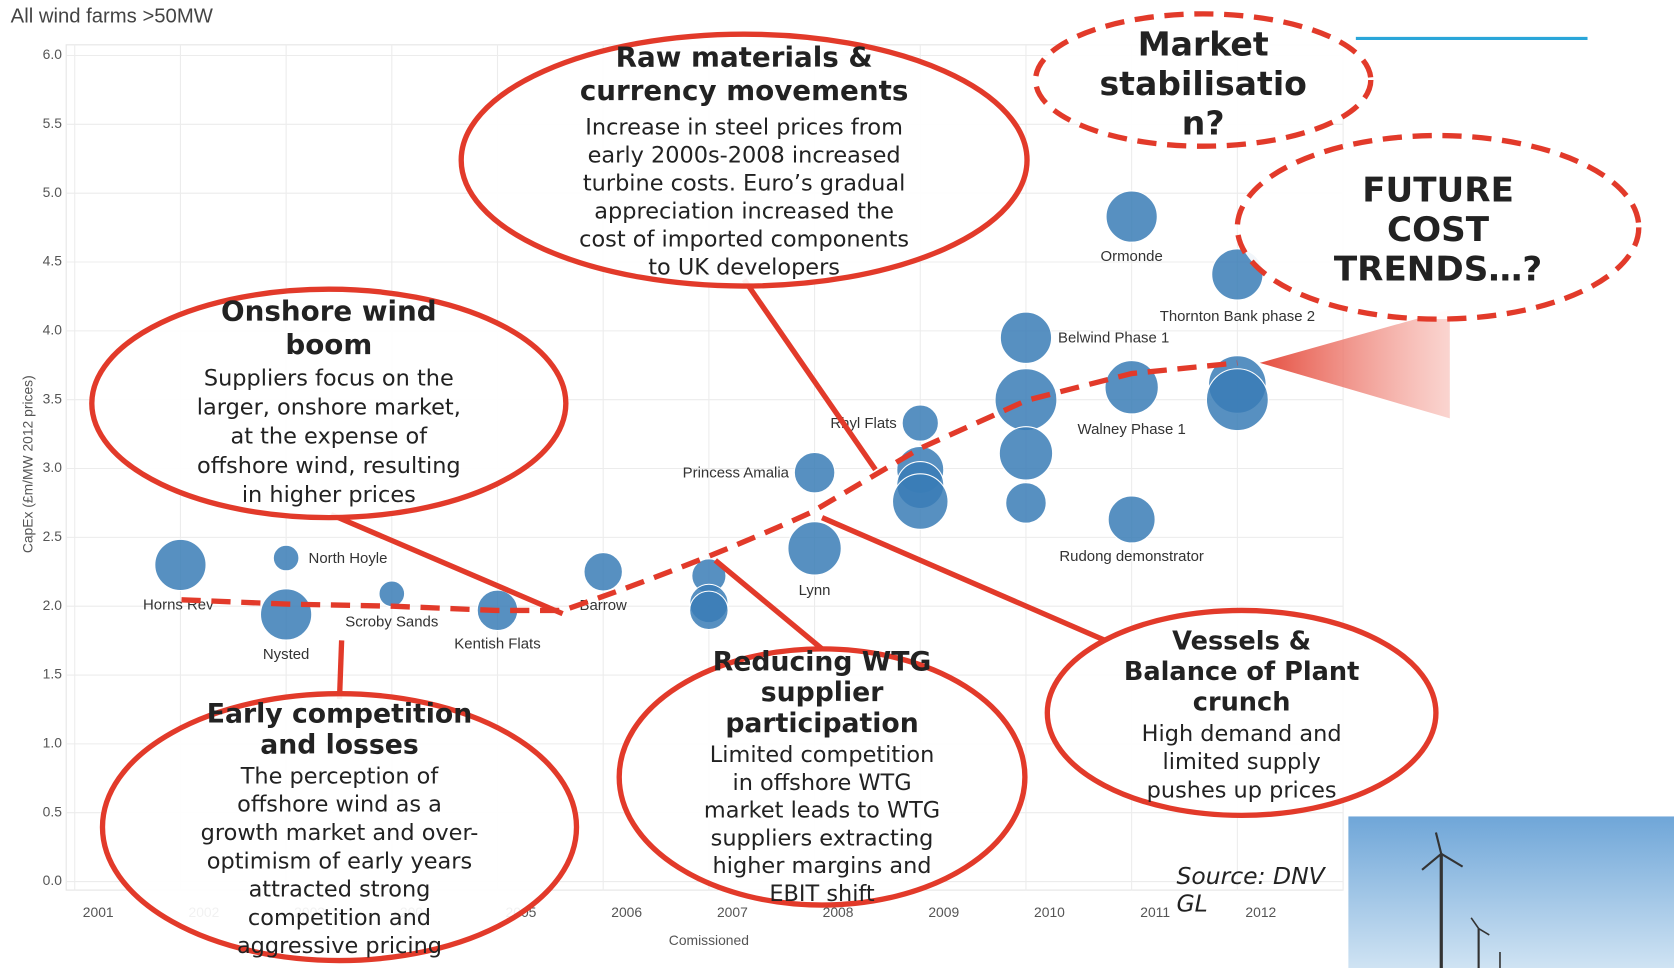 Image resolution: width=1674 pixels, height=968 pixels. What do you see at coordinates (53, 880) in the screenshot?
I see `y-tick-label: 0.0` at bounding box center [53, 880].